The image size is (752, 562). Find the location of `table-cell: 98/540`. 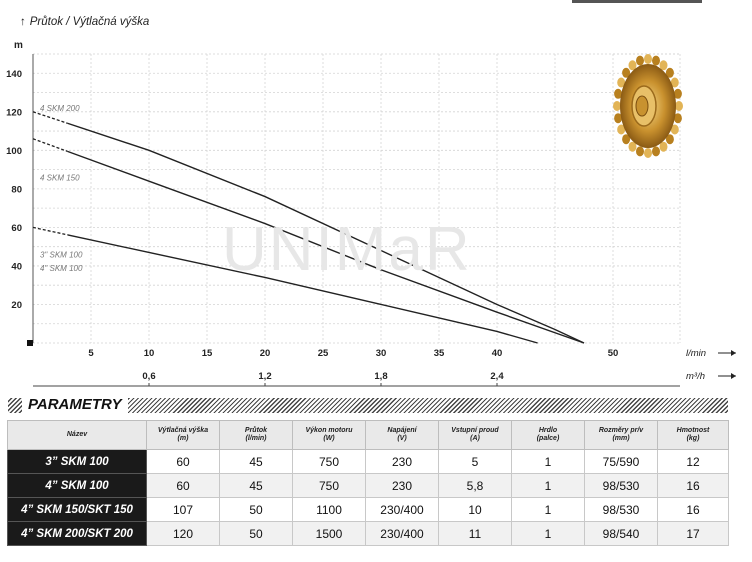

table-cell: 98/540 is located at coordinates (621, 533).